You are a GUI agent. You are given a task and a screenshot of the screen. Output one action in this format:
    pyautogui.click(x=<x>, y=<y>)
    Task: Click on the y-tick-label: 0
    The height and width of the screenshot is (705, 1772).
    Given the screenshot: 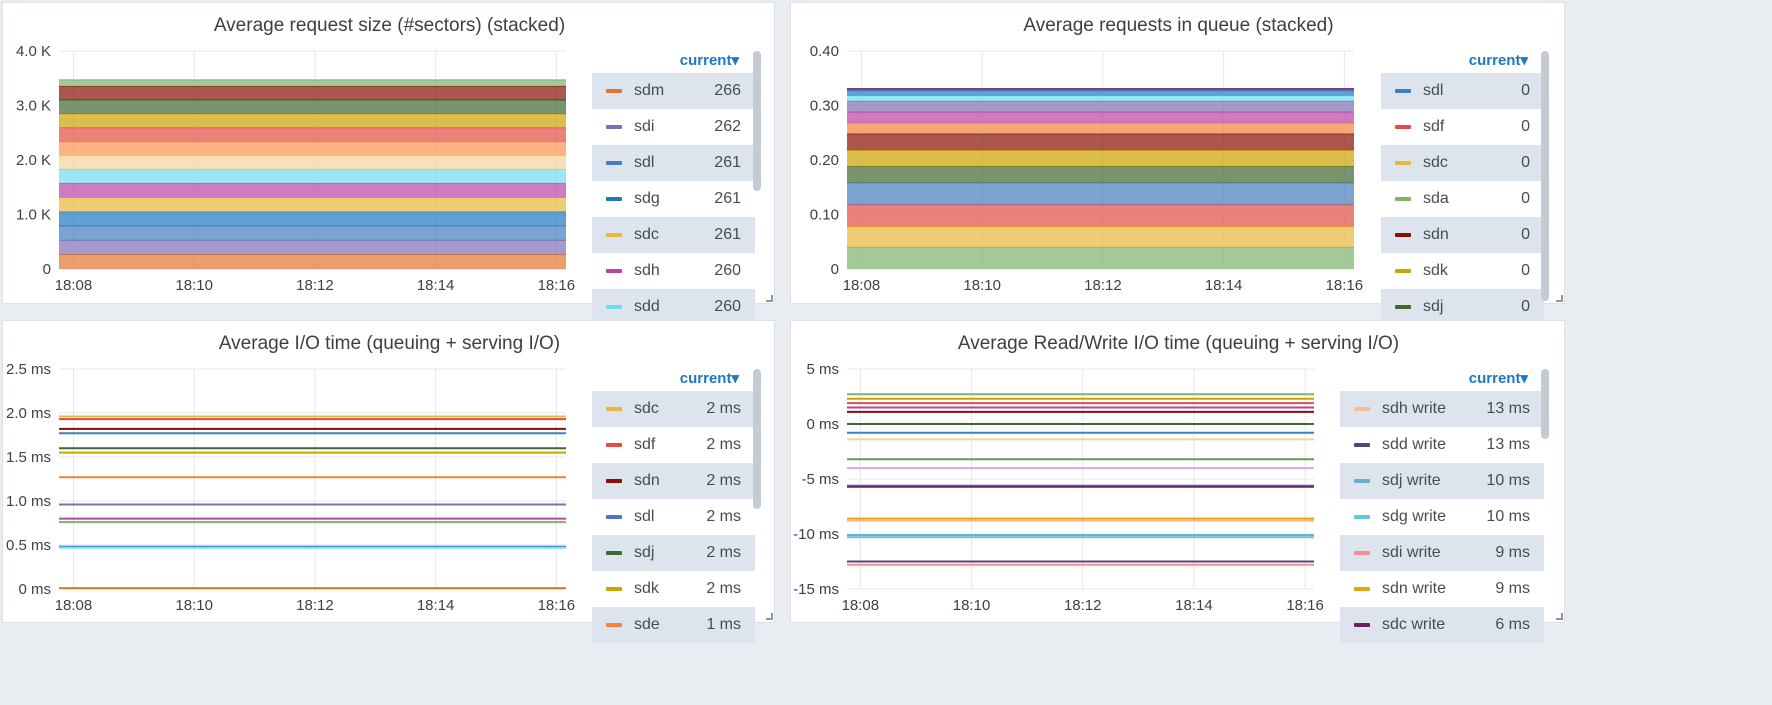 What is the action you would take?
    pyautogui.click(x=835, y=269)
    